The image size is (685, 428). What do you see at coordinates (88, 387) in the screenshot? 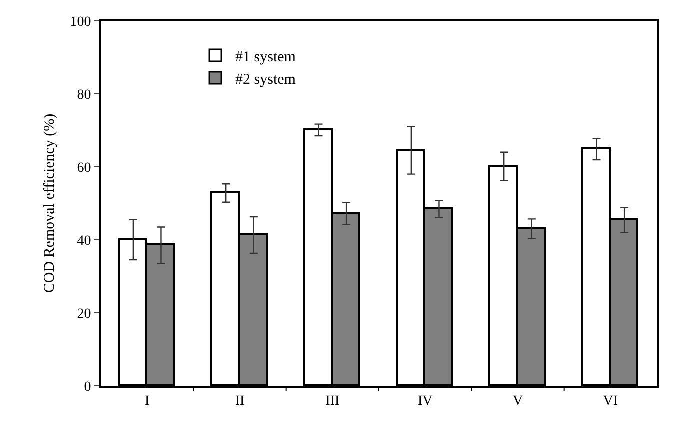
I see `y-tick-label: 0` at bounding box center [88, 387].